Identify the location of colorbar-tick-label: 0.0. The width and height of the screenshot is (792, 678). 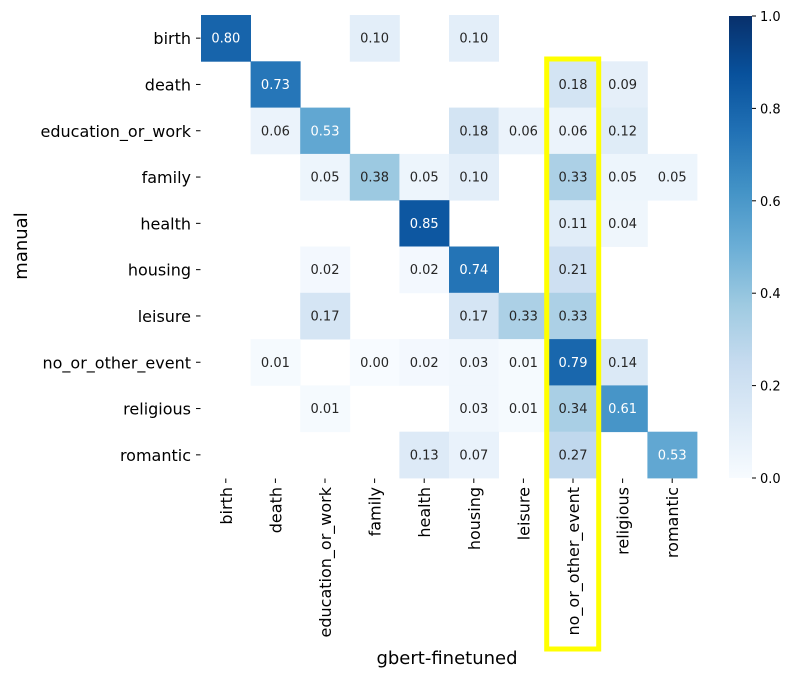
(770, 479).